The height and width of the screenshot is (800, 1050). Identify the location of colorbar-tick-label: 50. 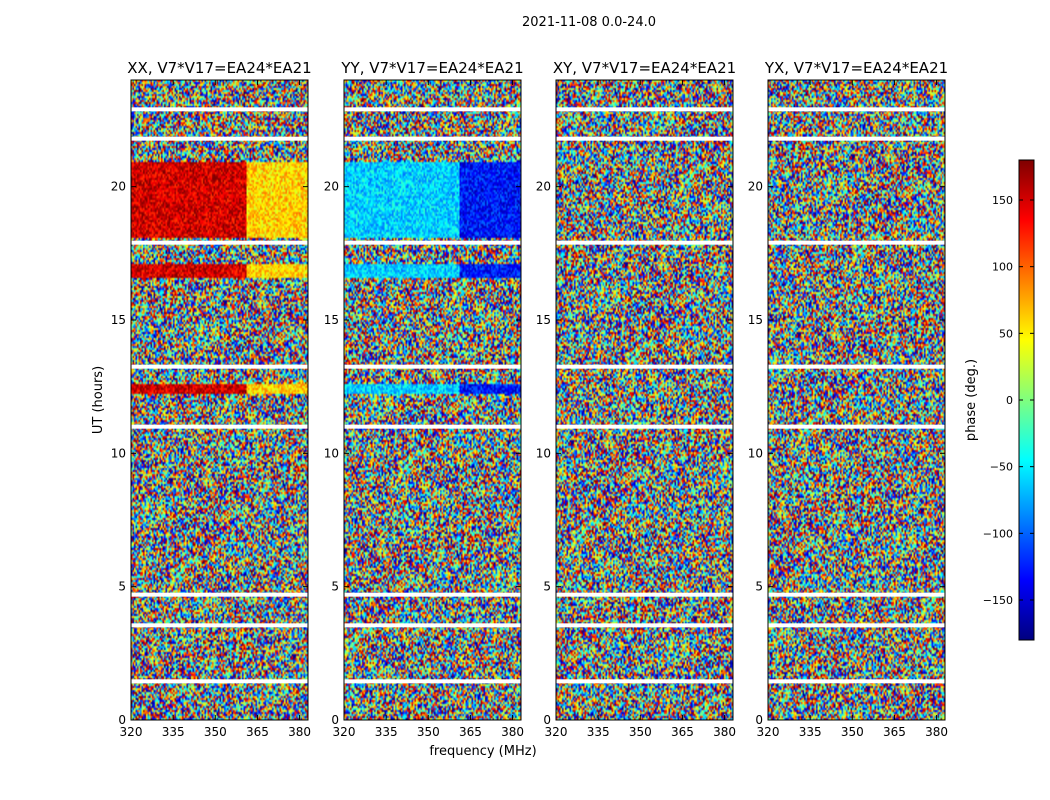
(1006, 333).